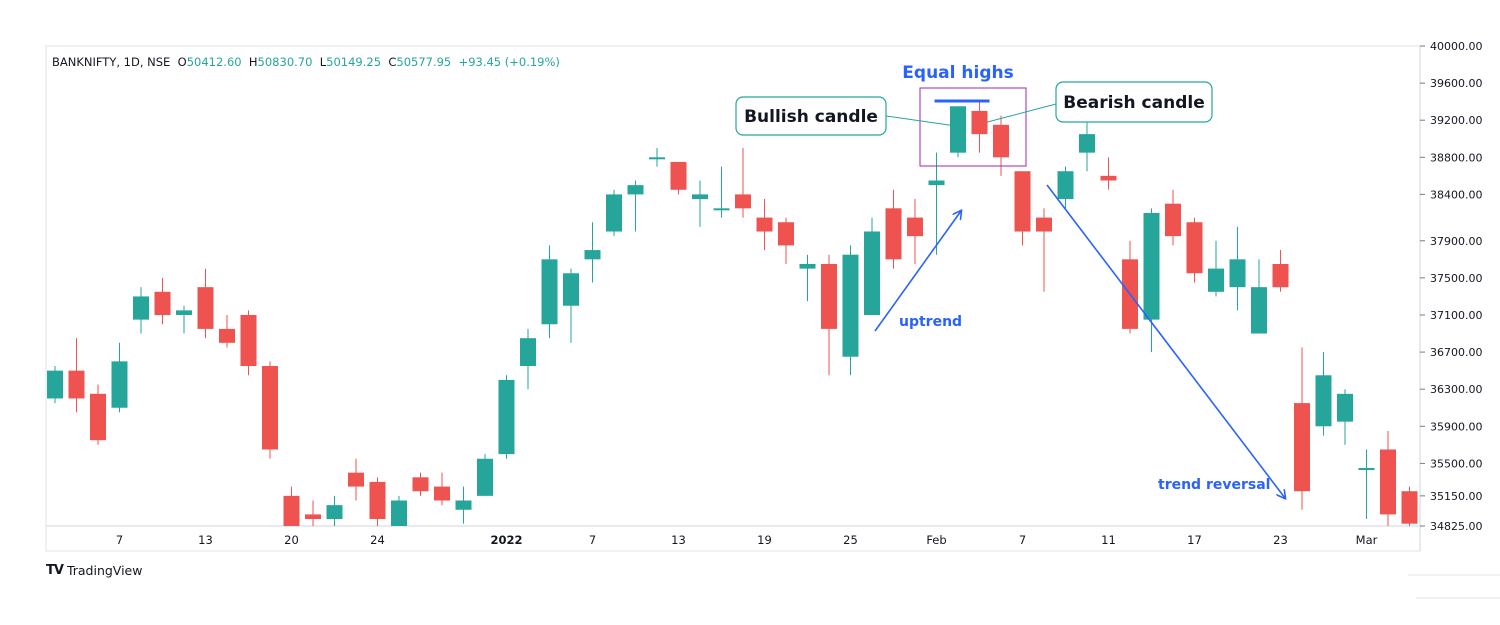 This screenshot has width=1500, height=625. Describe the element at coordinates (377, 540) in the screenshot. I see `time-tick-label: 24` at that location.